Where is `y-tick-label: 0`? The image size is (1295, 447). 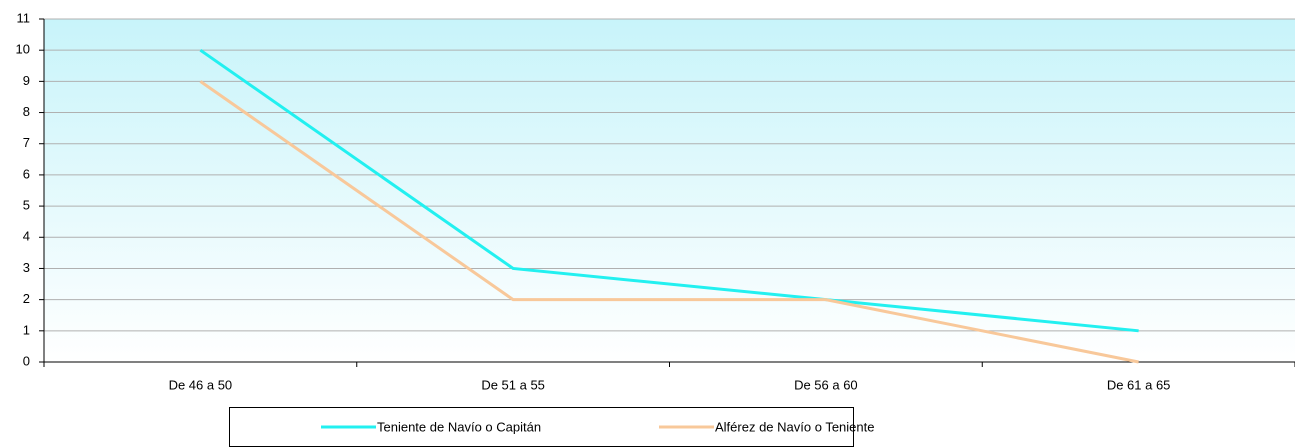 y-tick-label: 0 is located at coordinates (26, 360).